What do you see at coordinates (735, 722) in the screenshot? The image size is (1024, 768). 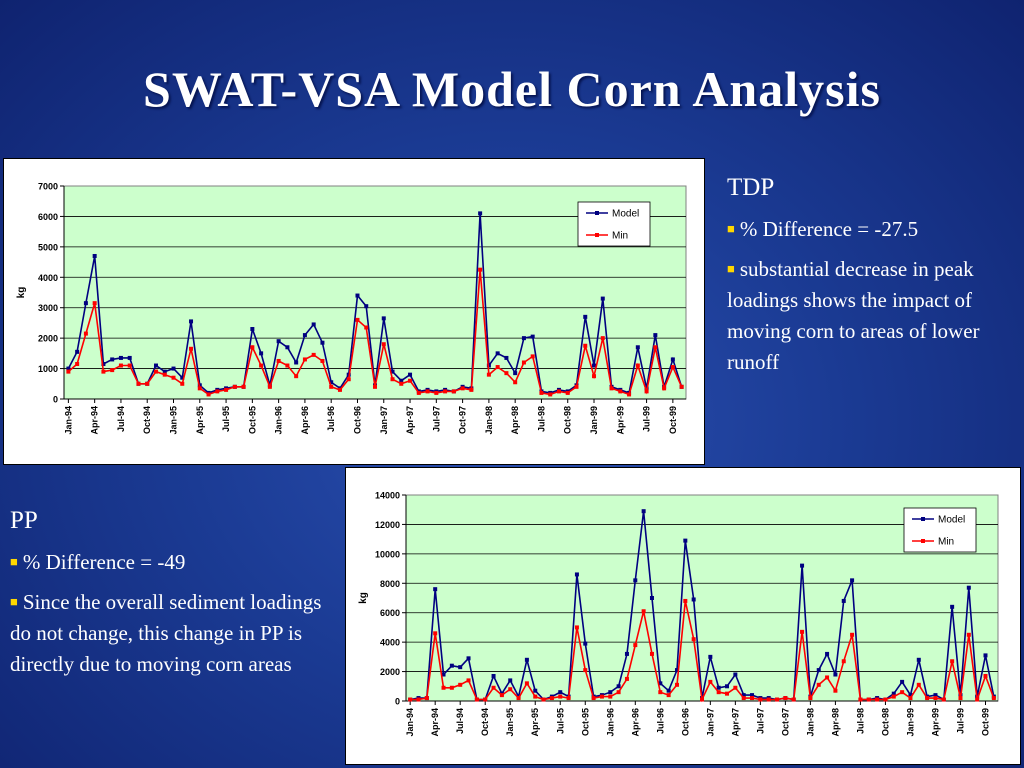 I see `x-tick-label: Apr-97` at bounding box center [735, 722].